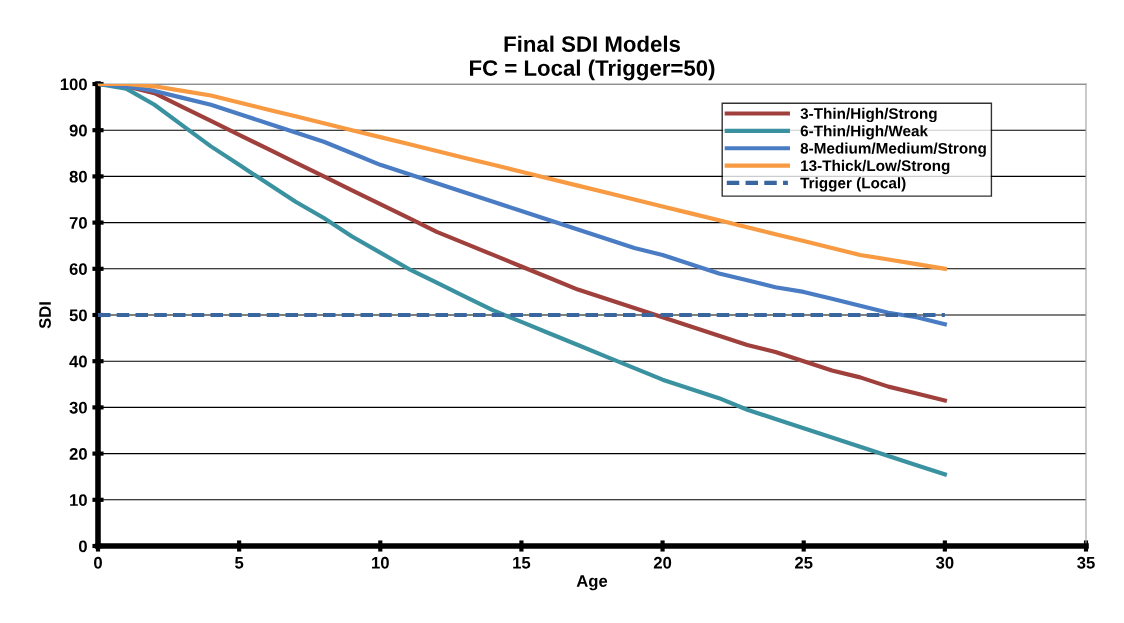 The height and width of the screenshot is (623, 1124). What do you see at coordinates (82, 546) in the screenshot?
I see `y-tick-label: 0` at bounding box center [82, 546].